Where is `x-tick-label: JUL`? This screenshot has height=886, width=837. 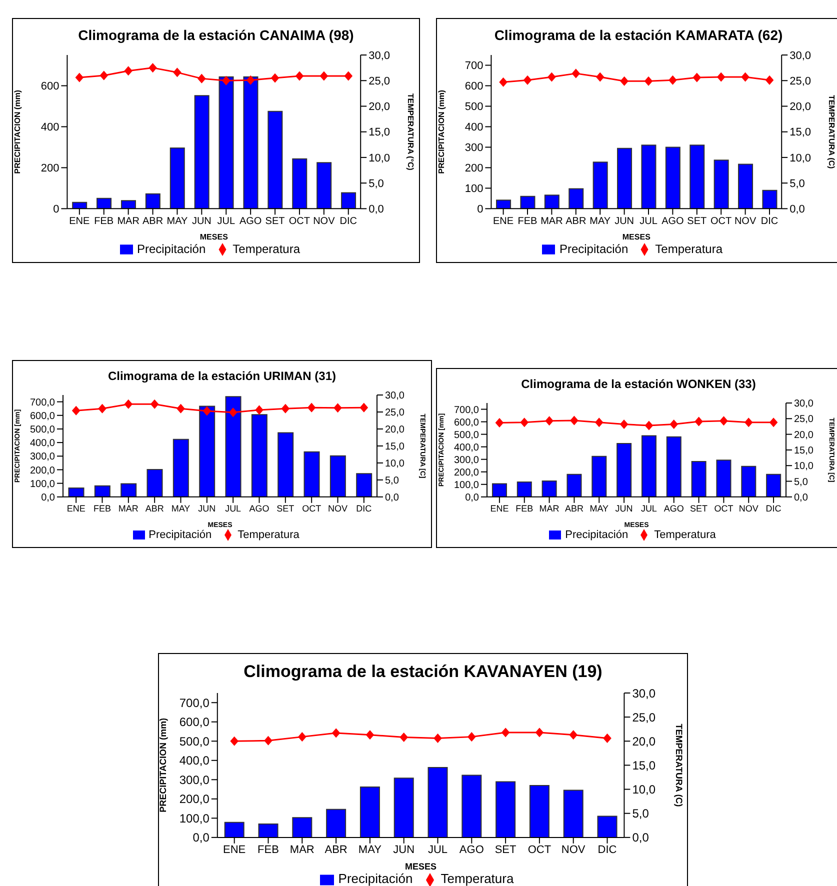
x-tick-label: JUL is located at coordinates (233, 508).